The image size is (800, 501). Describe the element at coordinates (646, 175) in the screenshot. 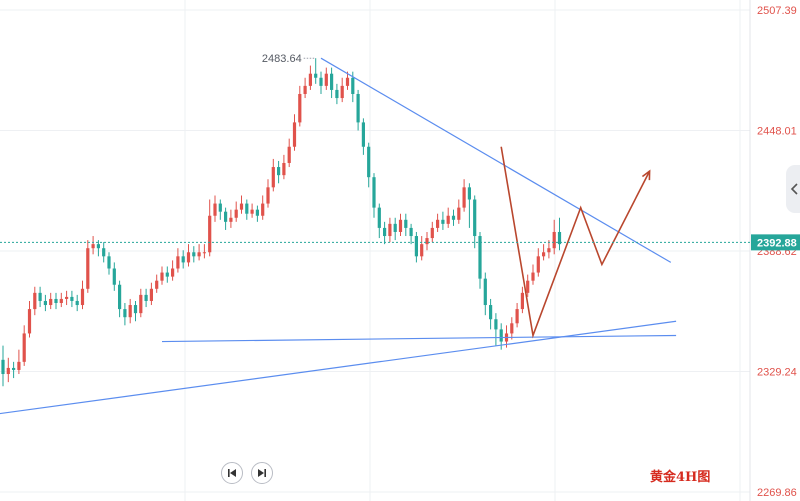

I see `projection-arrowhead` at that location.